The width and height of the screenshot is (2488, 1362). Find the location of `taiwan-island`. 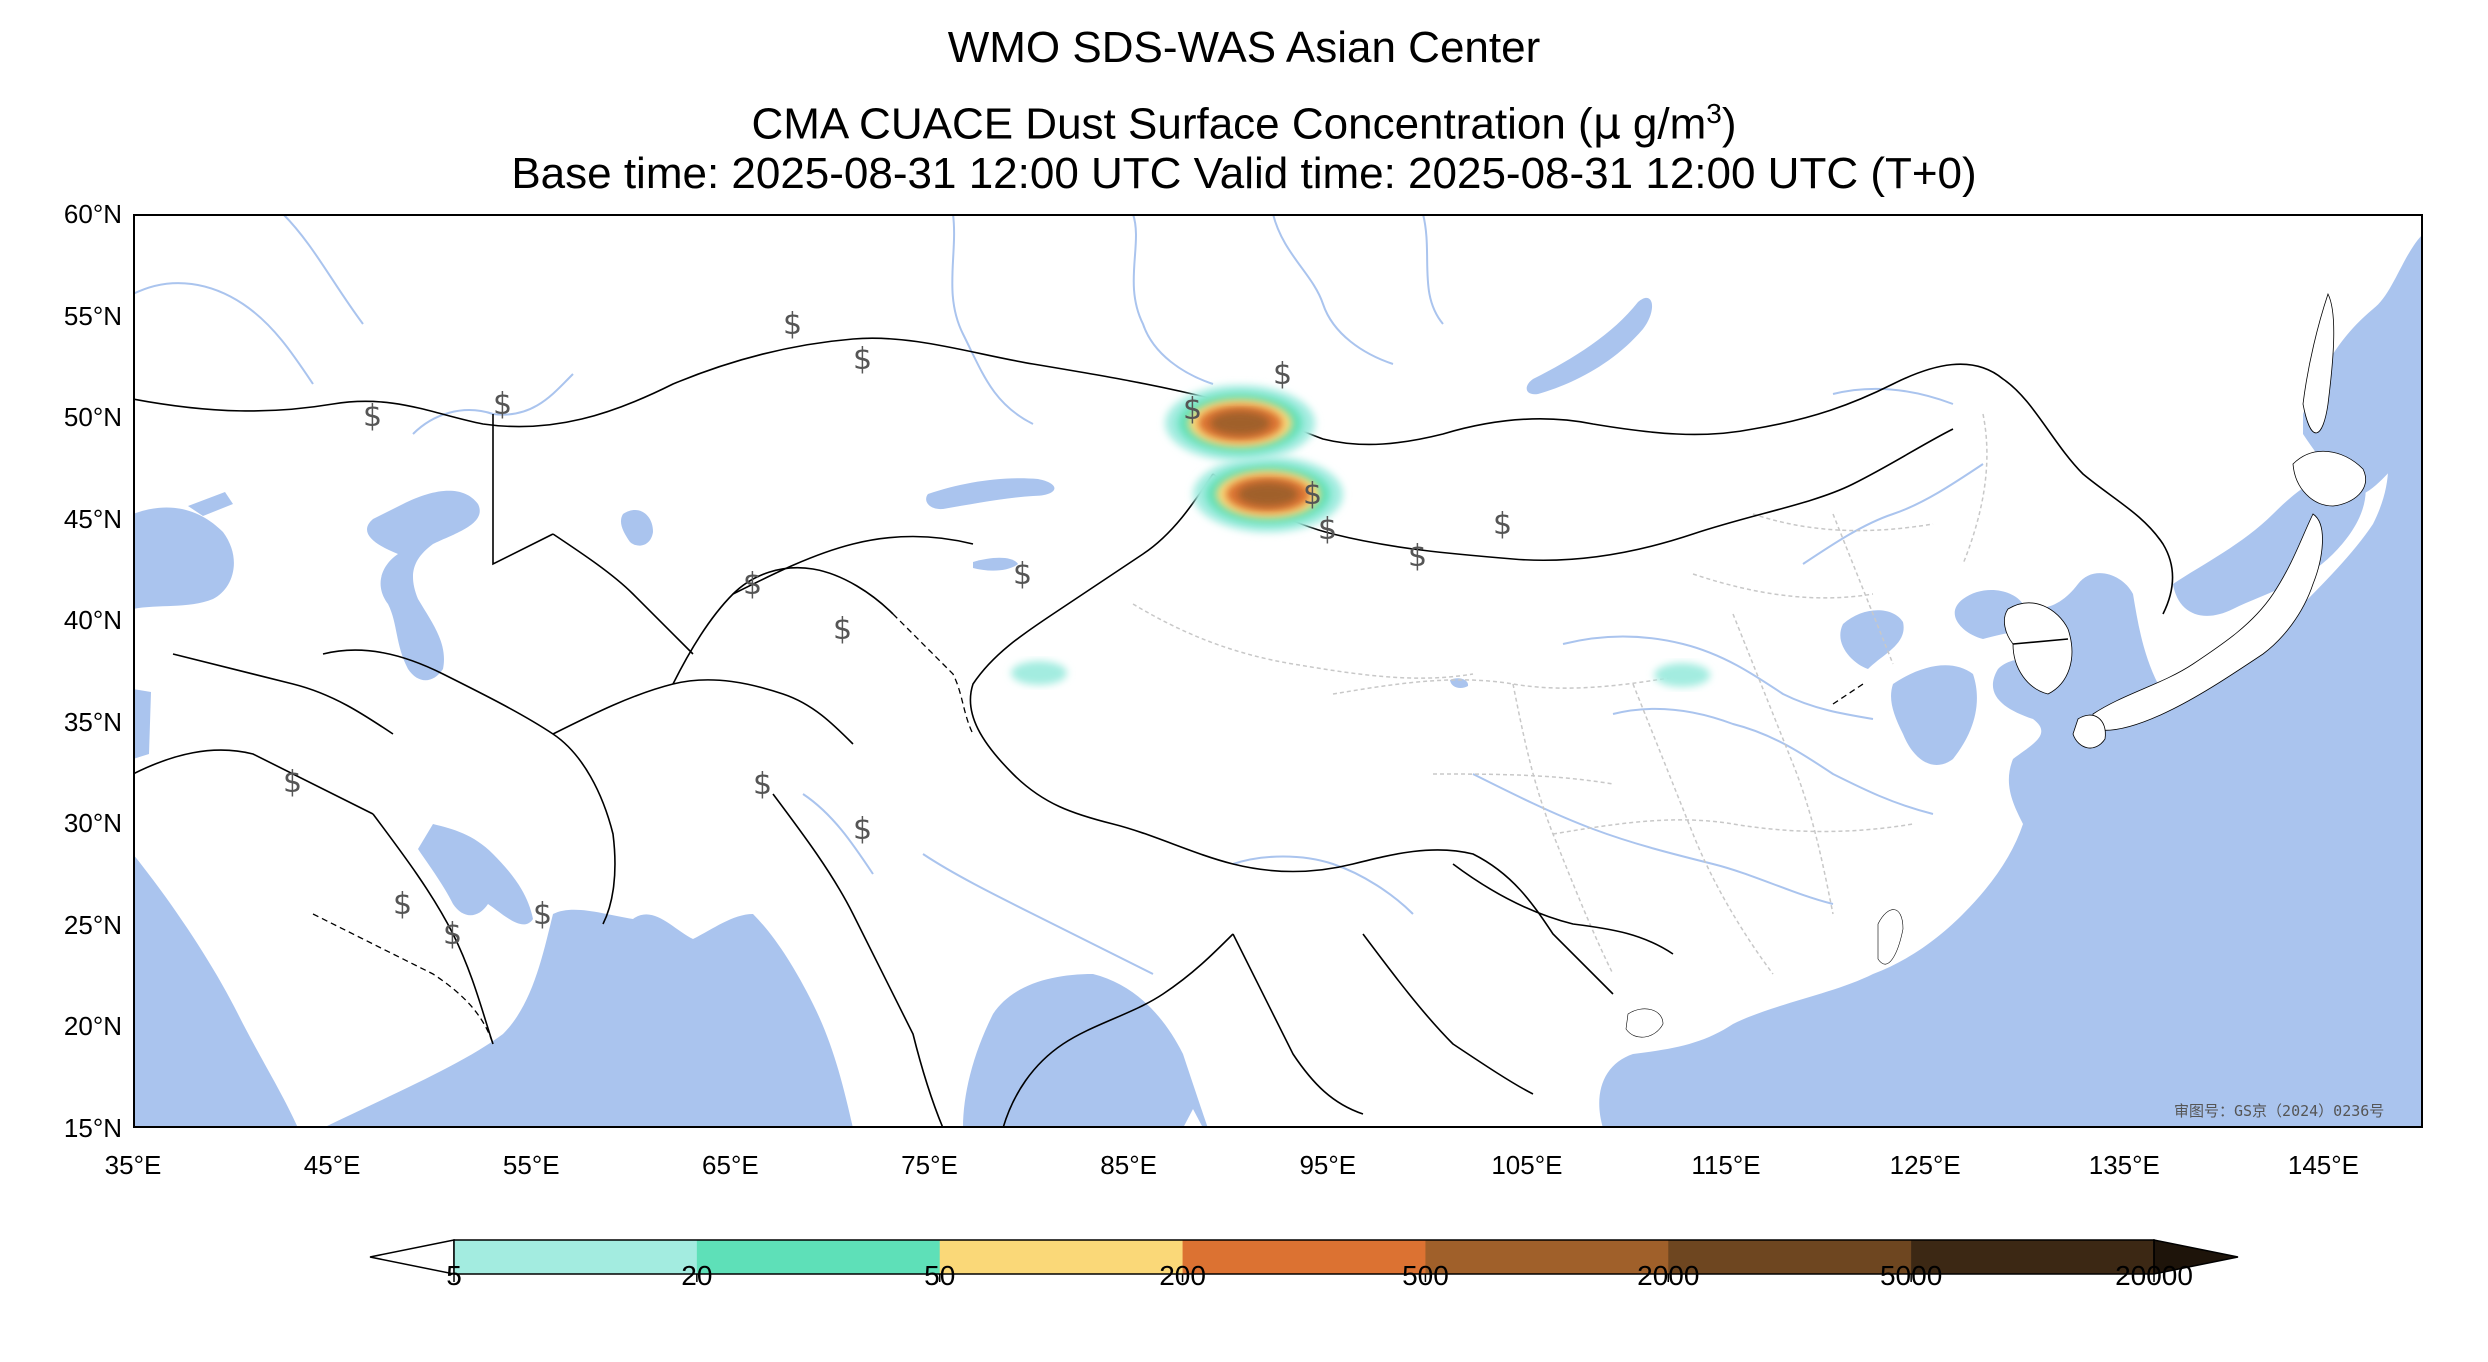

taiwan-island is located at coordinates (1890, 937).